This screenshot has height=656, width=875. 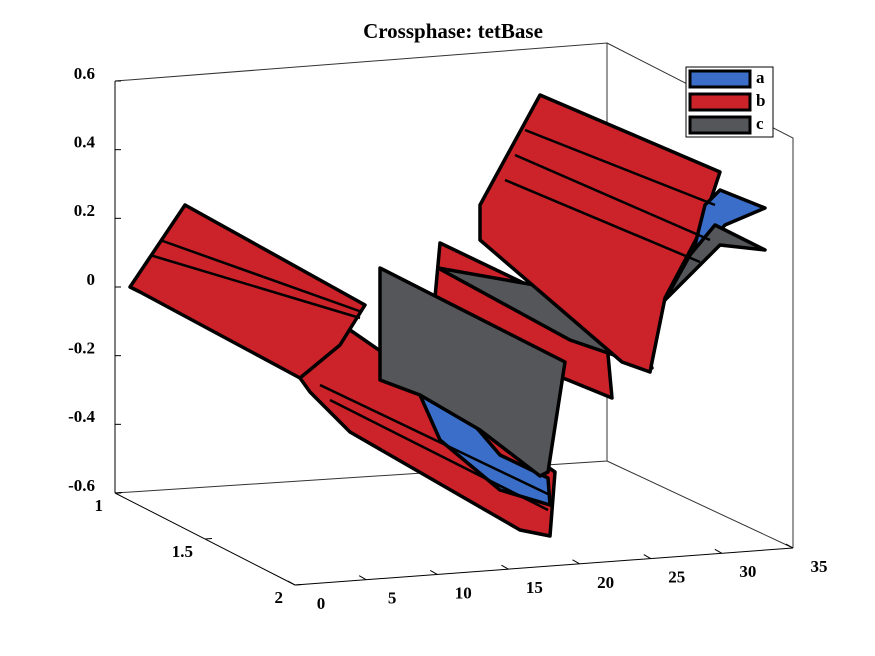 What do you see at coordinates (85, 142) in the screenshot?
I see `z-tick-label: 0.4` at bounding box center [85, 142].